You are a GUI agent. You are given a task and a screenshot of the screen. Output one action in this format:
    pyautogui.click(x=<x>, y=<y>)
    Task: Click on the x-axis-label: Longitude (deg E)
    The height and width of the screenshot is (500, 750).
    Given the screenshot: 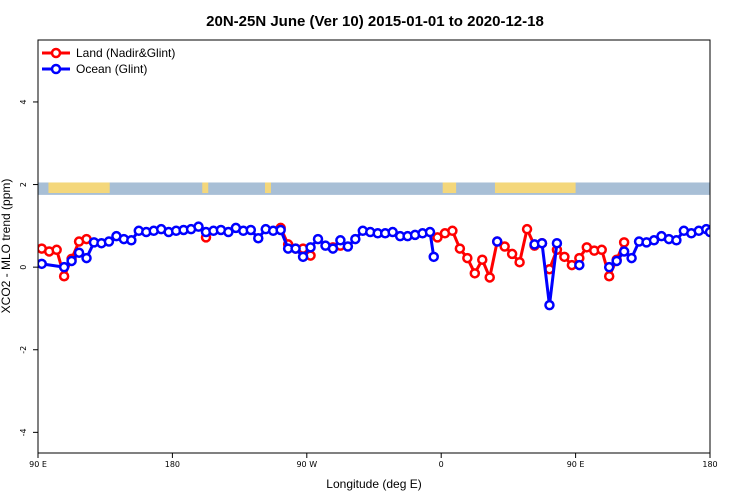 What is the action you would take?
    pyautogui.click(x=373, y=484)
    